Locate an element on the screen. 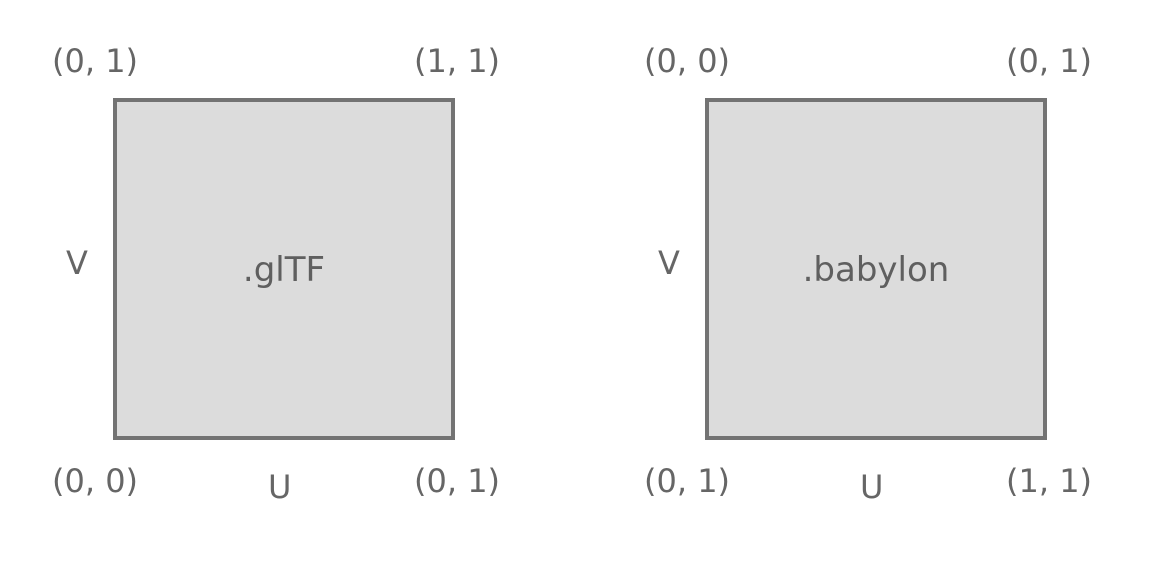  format-label: .glTF is located at coordinates (284, 270).